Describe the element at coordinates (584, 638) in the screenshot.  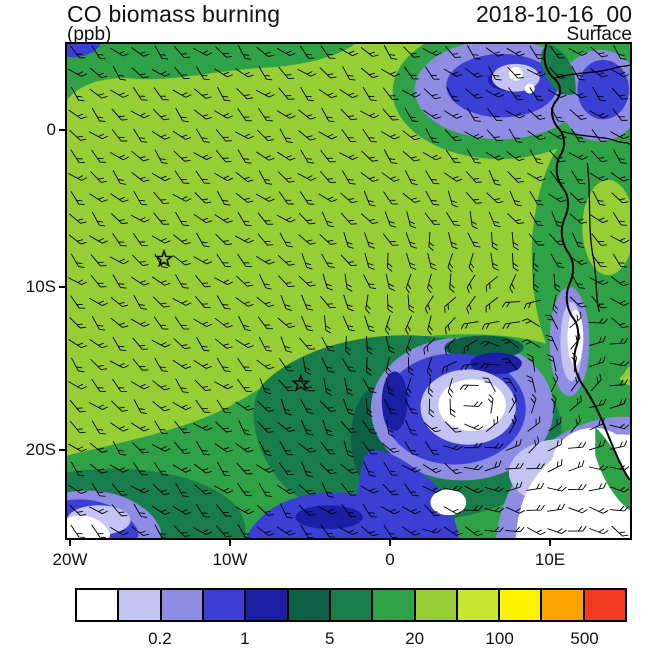
I see `colorbar-tick-label: 500` at that location.